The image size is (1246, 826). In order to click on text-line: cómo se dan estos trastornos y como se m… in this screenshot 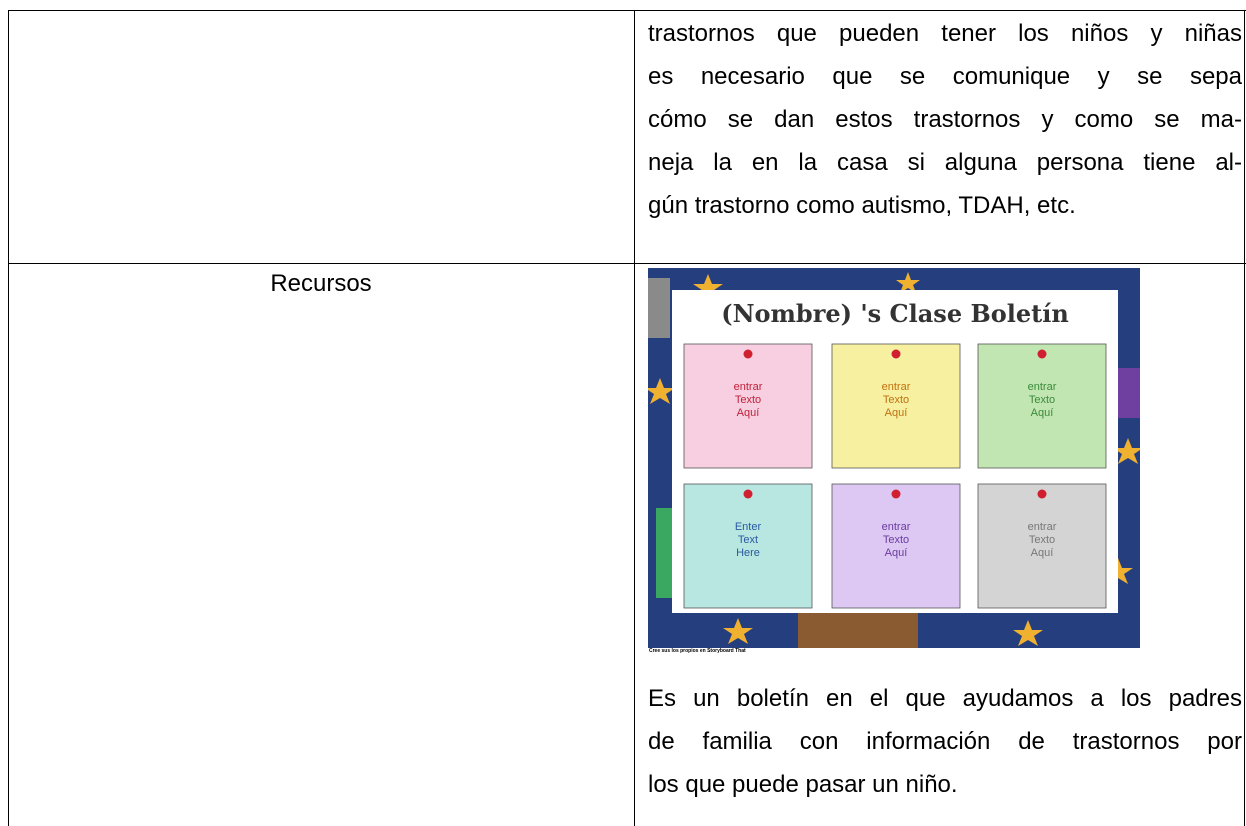, I will do `click(945, 119)`.